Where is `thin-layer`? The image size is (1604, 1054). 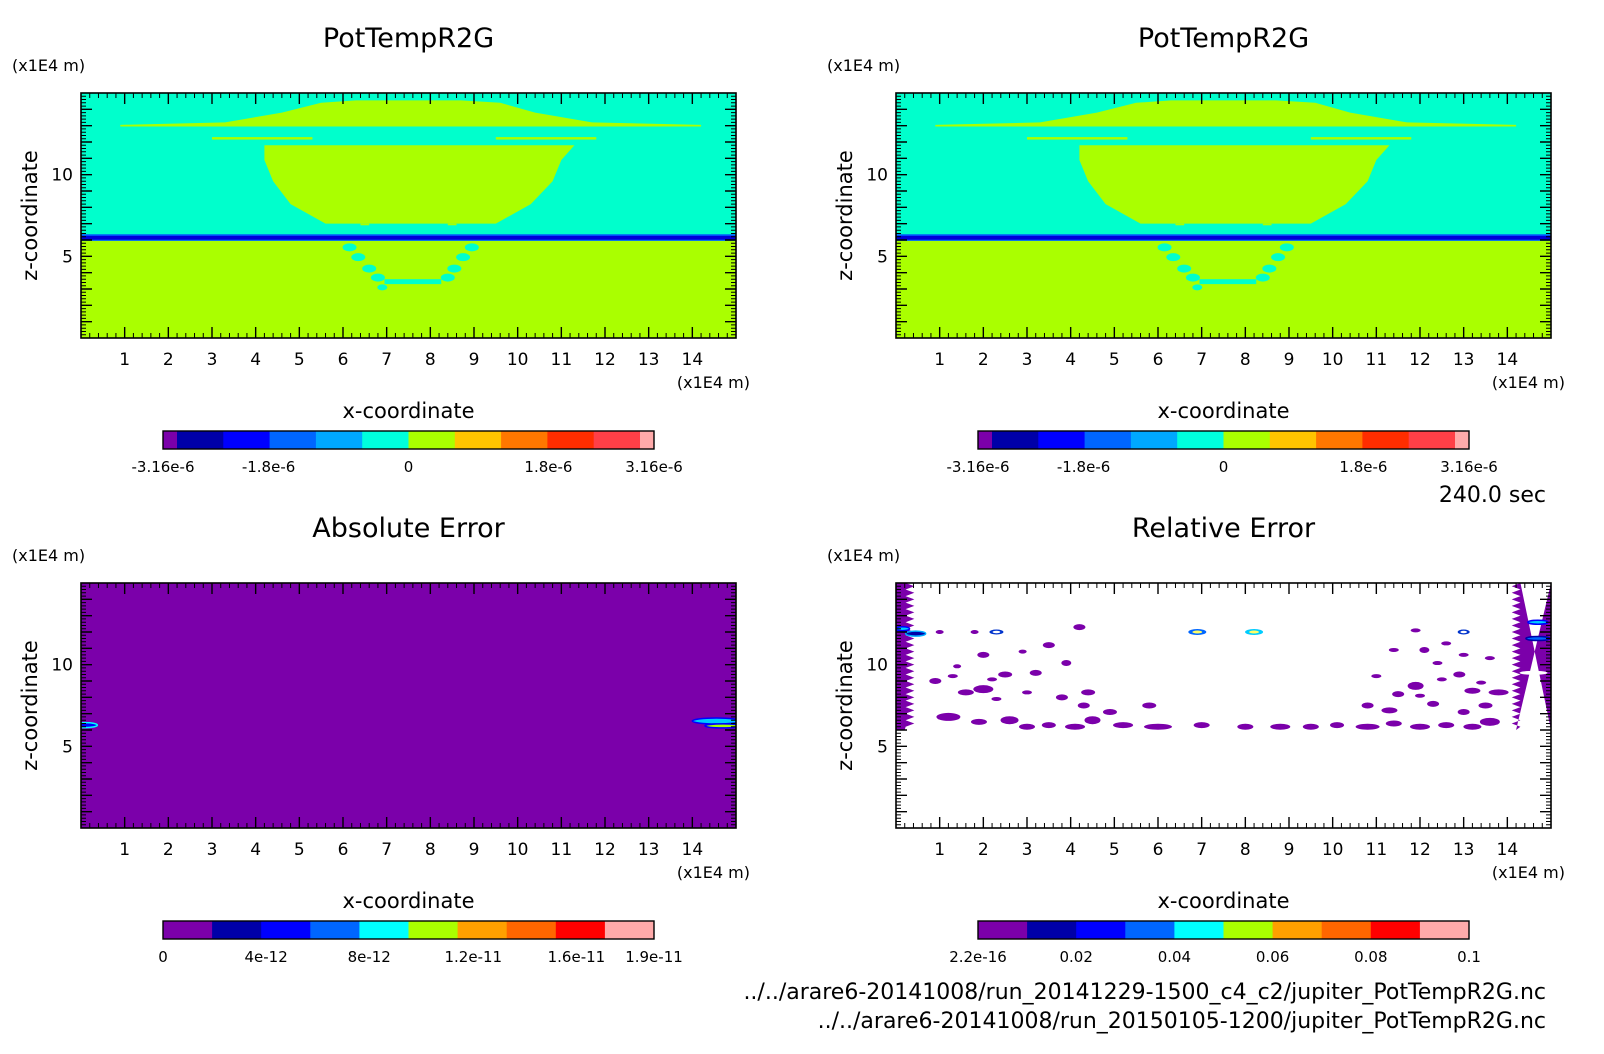 thin-layer is located at coordinates (1077, 138).